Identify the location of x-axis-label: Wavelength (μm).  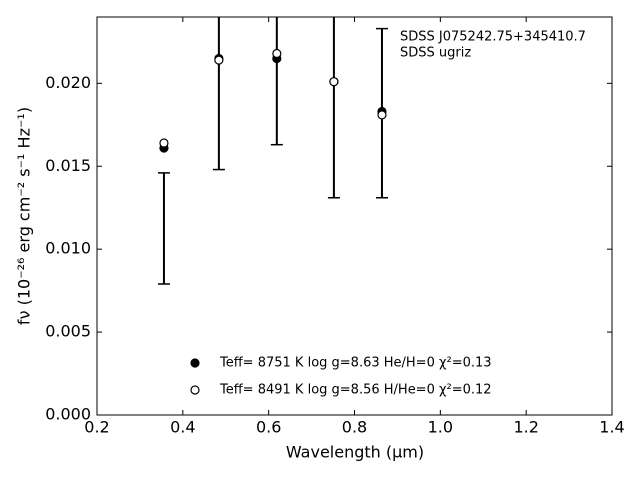
(355, 452).